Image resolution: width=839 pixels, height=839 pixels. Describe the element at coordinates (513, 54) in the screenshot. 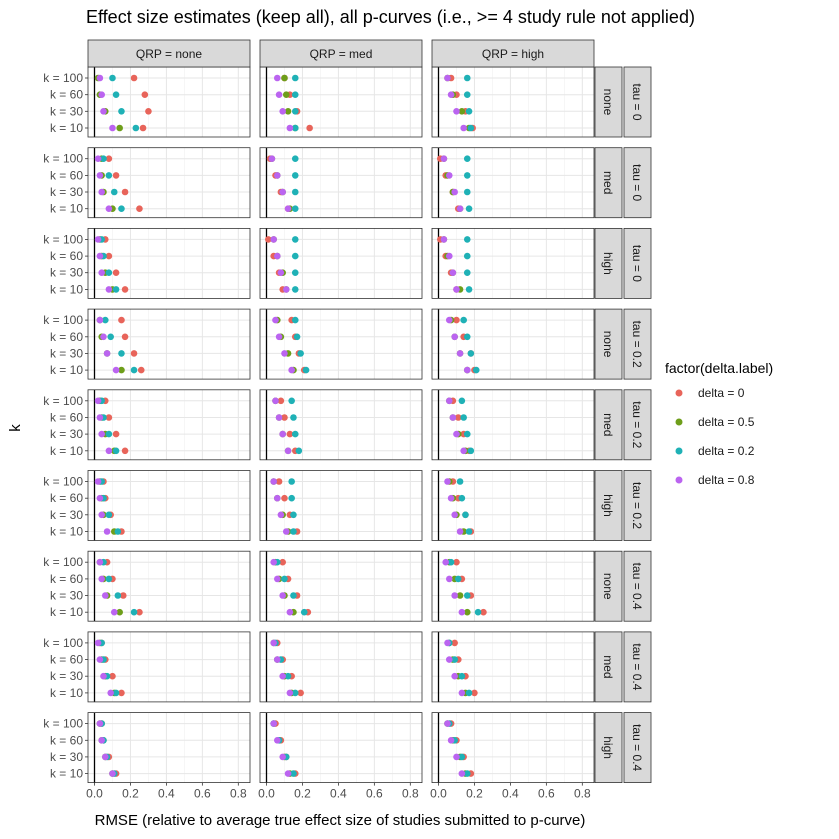

I see `column-strip-label: QRP = high` at that location.